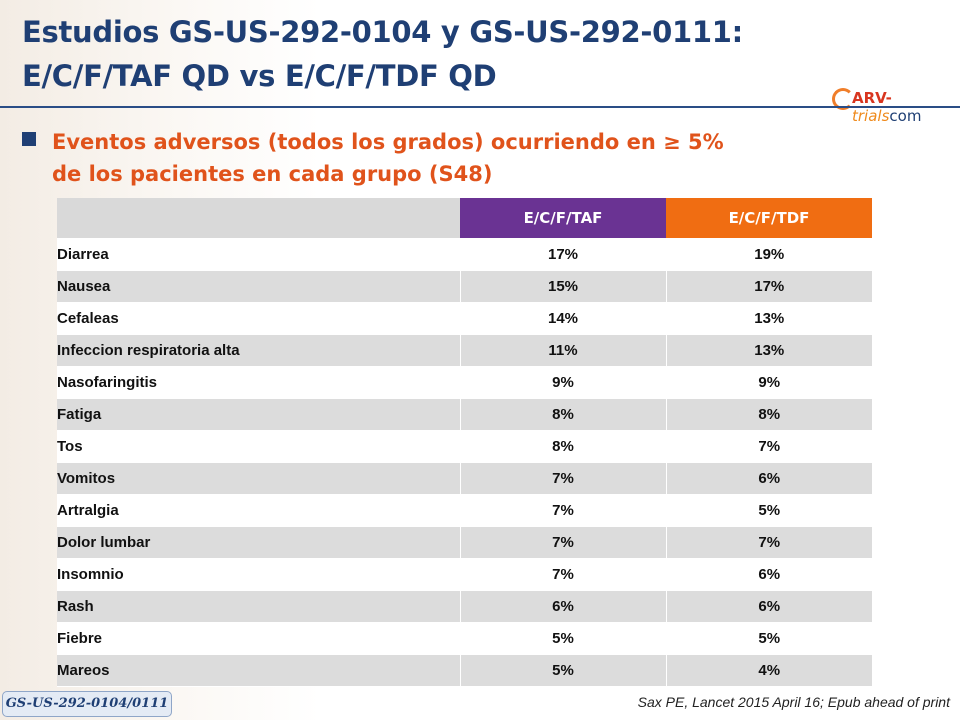  I want to click on table-row: Fatiga 8% 8%, so click(464, 414).